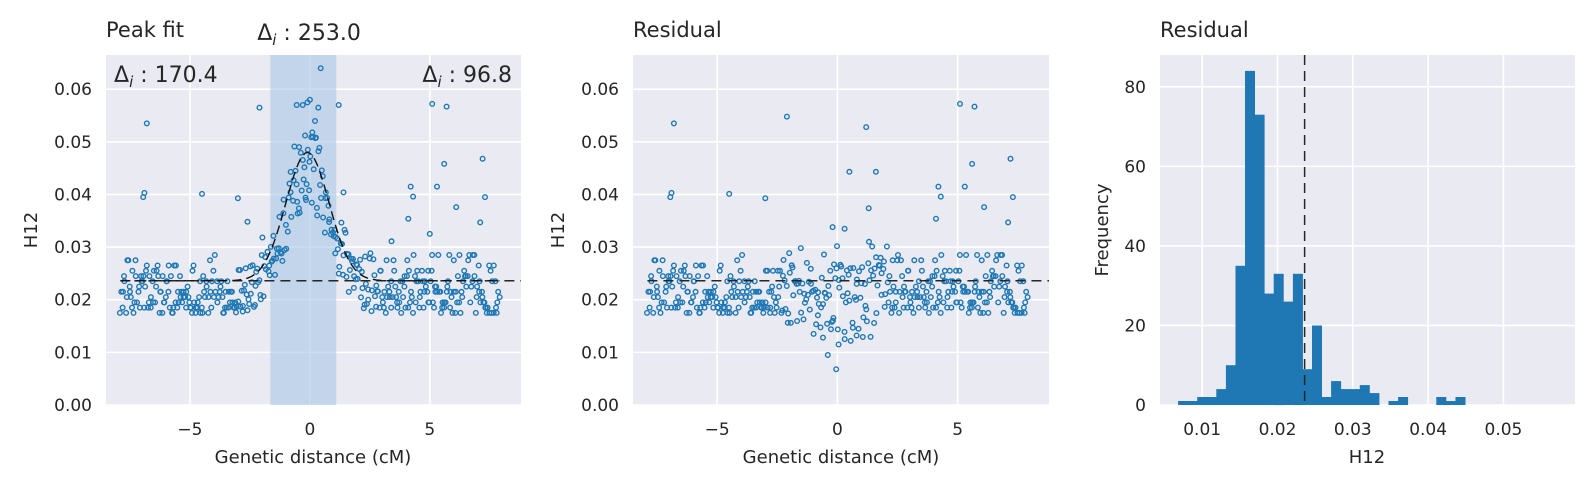 Image resolution: width=1588 pixels, height=488 pixels. What do you see at coordinates (841, 457) in the screenshot?
I see `residual-scatter-xlabel: Genetic distance (cM)` at bounding box center [841, 457].